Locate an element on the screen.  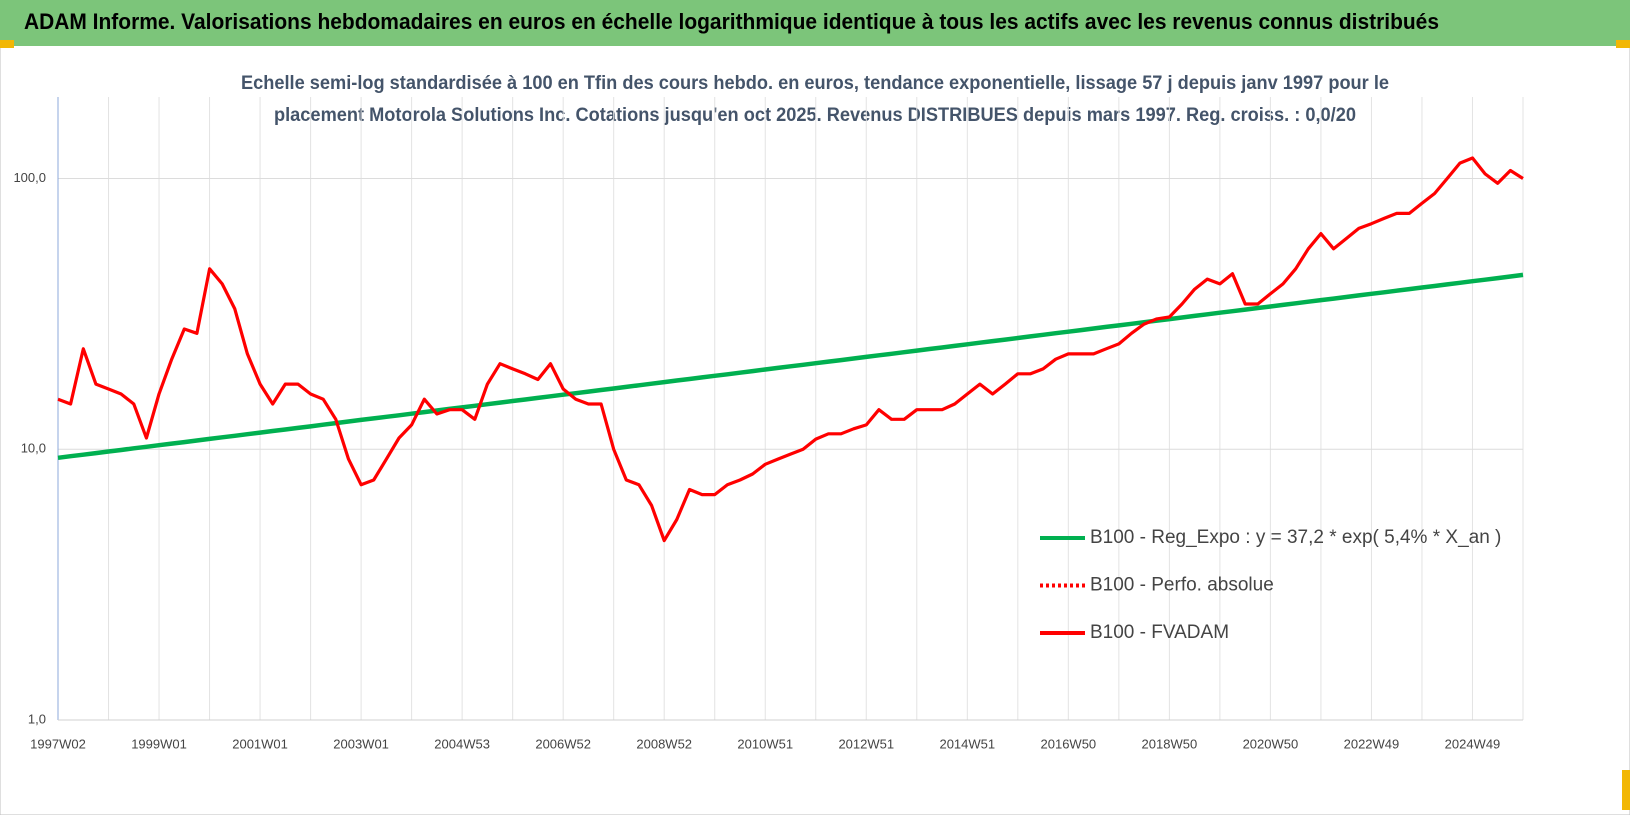
x-tick-label: 2001W01 is located at coordinates (260, 743).